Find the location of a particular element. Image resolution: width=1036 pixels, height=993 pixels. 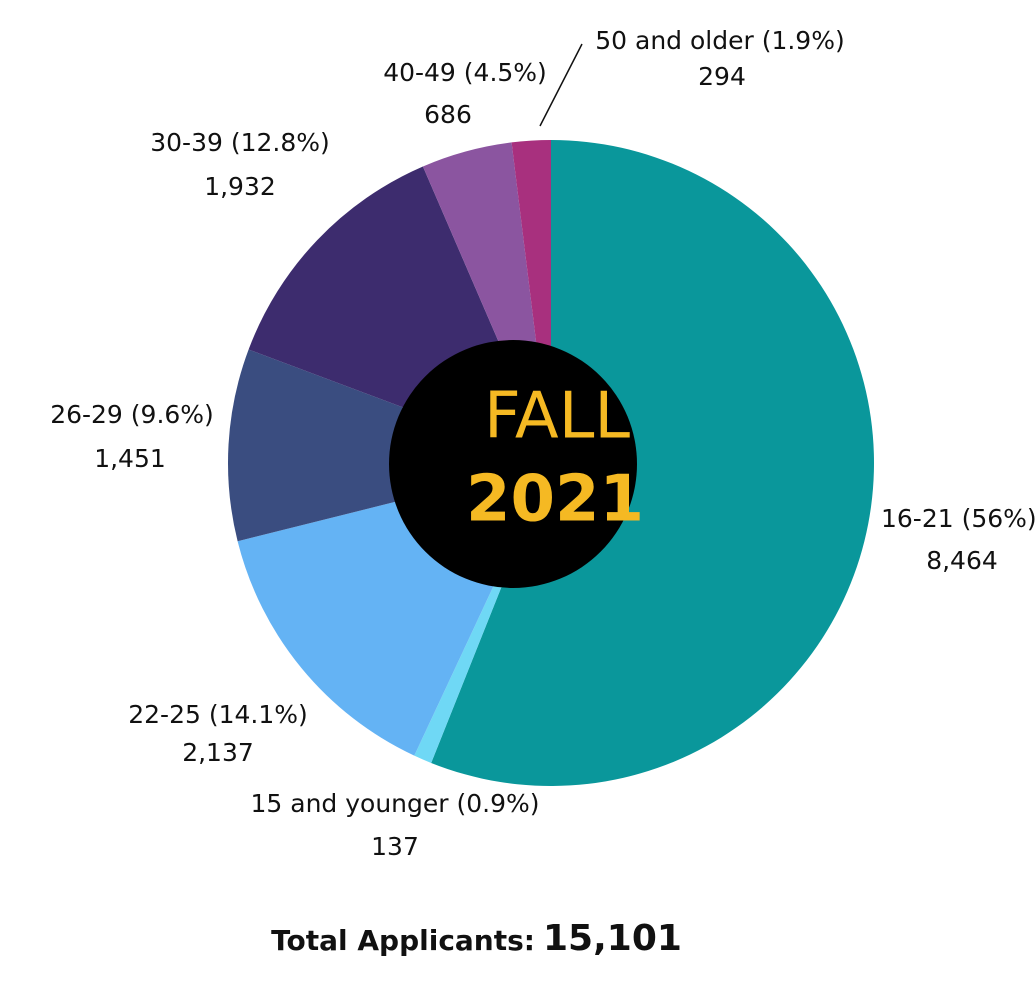

leader-line is located at coordinates (561, 85).